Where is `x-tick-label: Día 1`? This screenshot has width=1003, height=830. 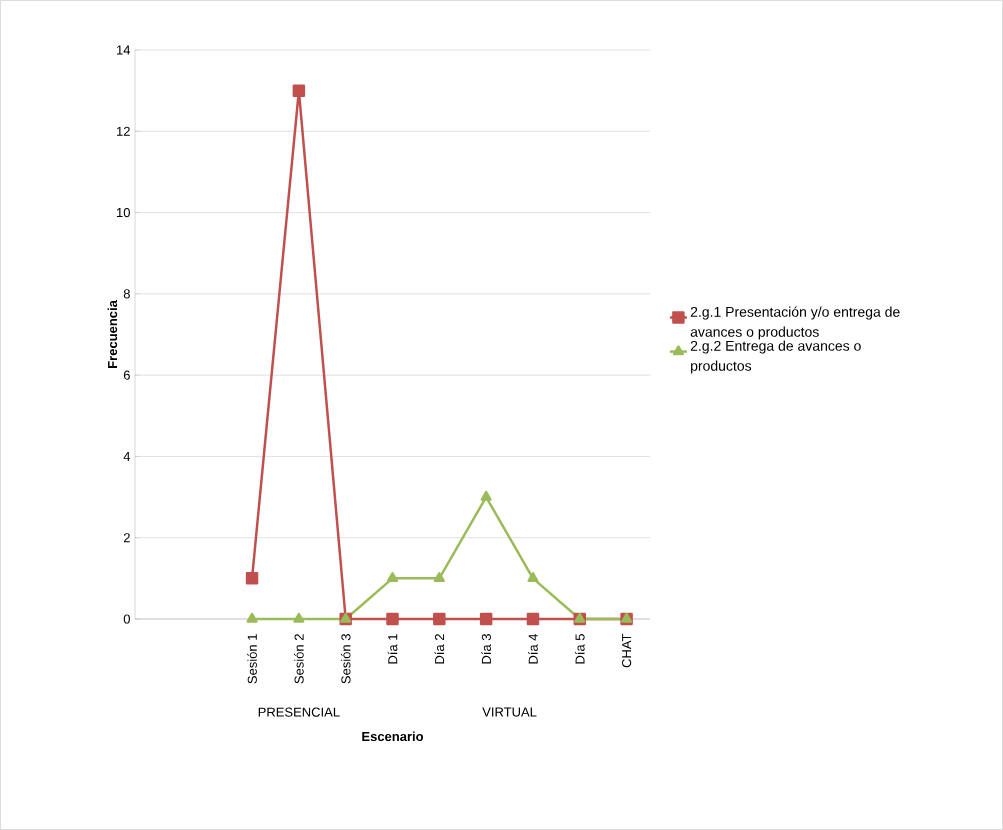 x-tick-label: Día 1 is located at coordinates (392, 649).